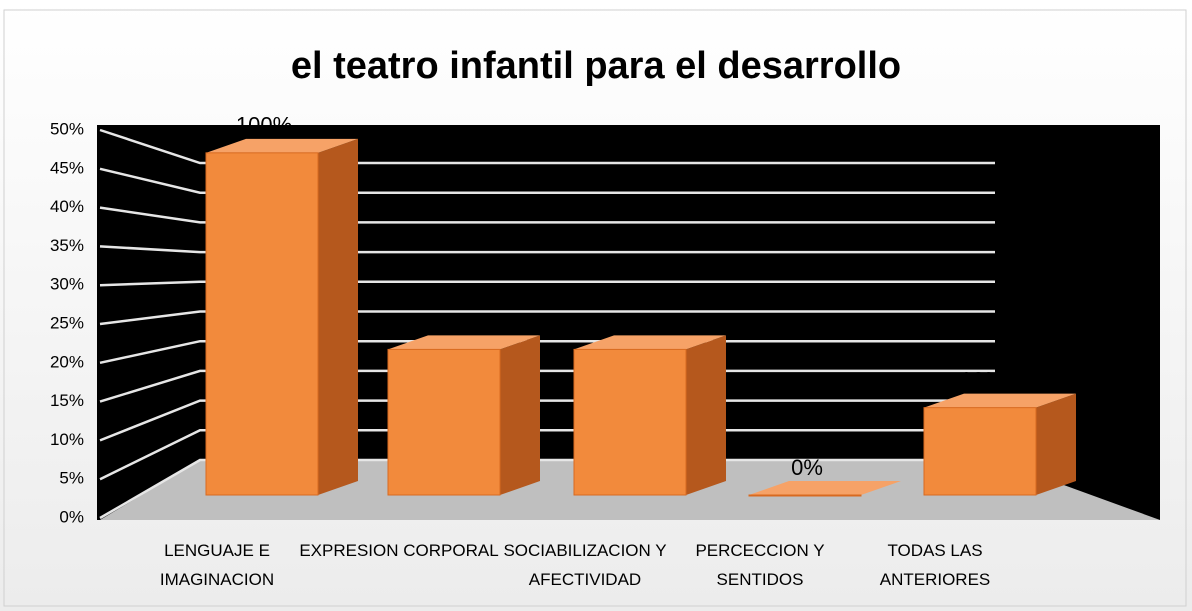 This screenshot has width=1192, height=611. I want to click on x-tick-label: TODAS LAS ANTERIORES, so click(935, 565).